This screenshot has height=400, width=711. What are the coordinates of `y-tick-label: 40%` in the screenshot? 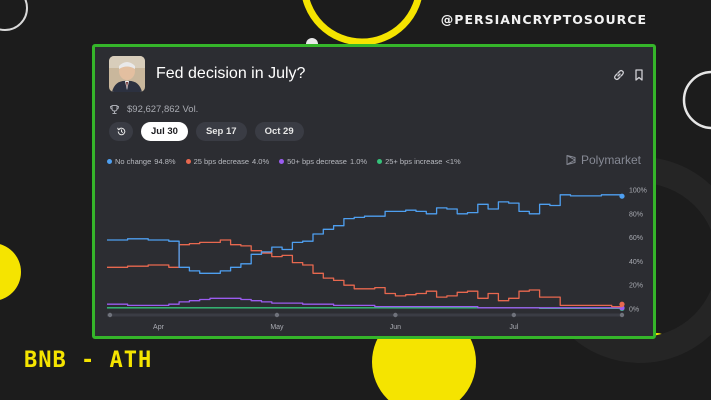 It's located at (636, 262).